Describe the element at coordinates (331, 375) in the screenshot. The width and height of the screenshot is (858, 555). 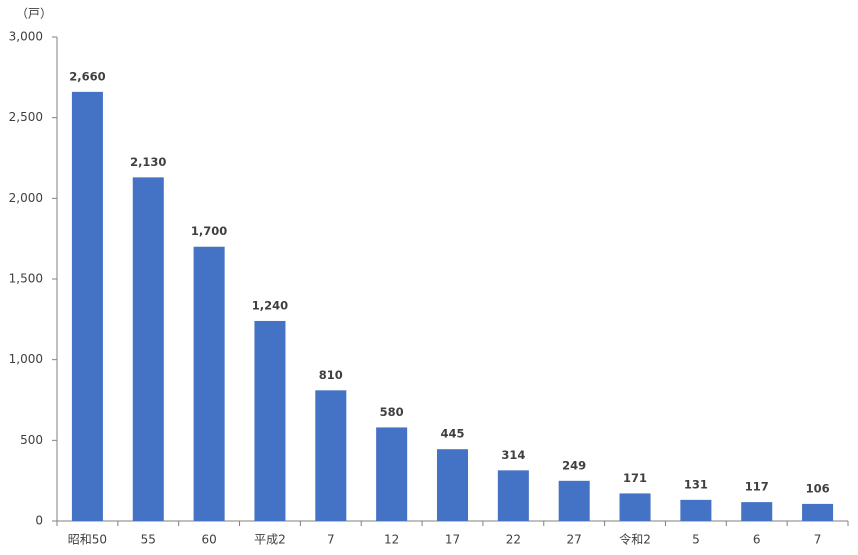
I see `value-label: 810` at that location.